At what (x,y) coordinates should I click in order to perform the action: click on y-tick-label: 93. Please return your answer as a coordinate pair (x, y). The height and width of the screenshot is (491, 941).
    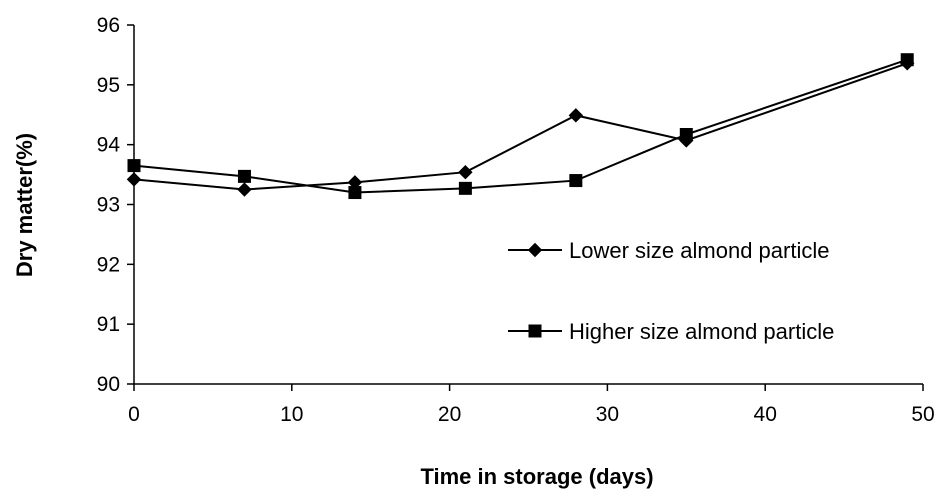
    Looking at the image, I should click on (108, 205).